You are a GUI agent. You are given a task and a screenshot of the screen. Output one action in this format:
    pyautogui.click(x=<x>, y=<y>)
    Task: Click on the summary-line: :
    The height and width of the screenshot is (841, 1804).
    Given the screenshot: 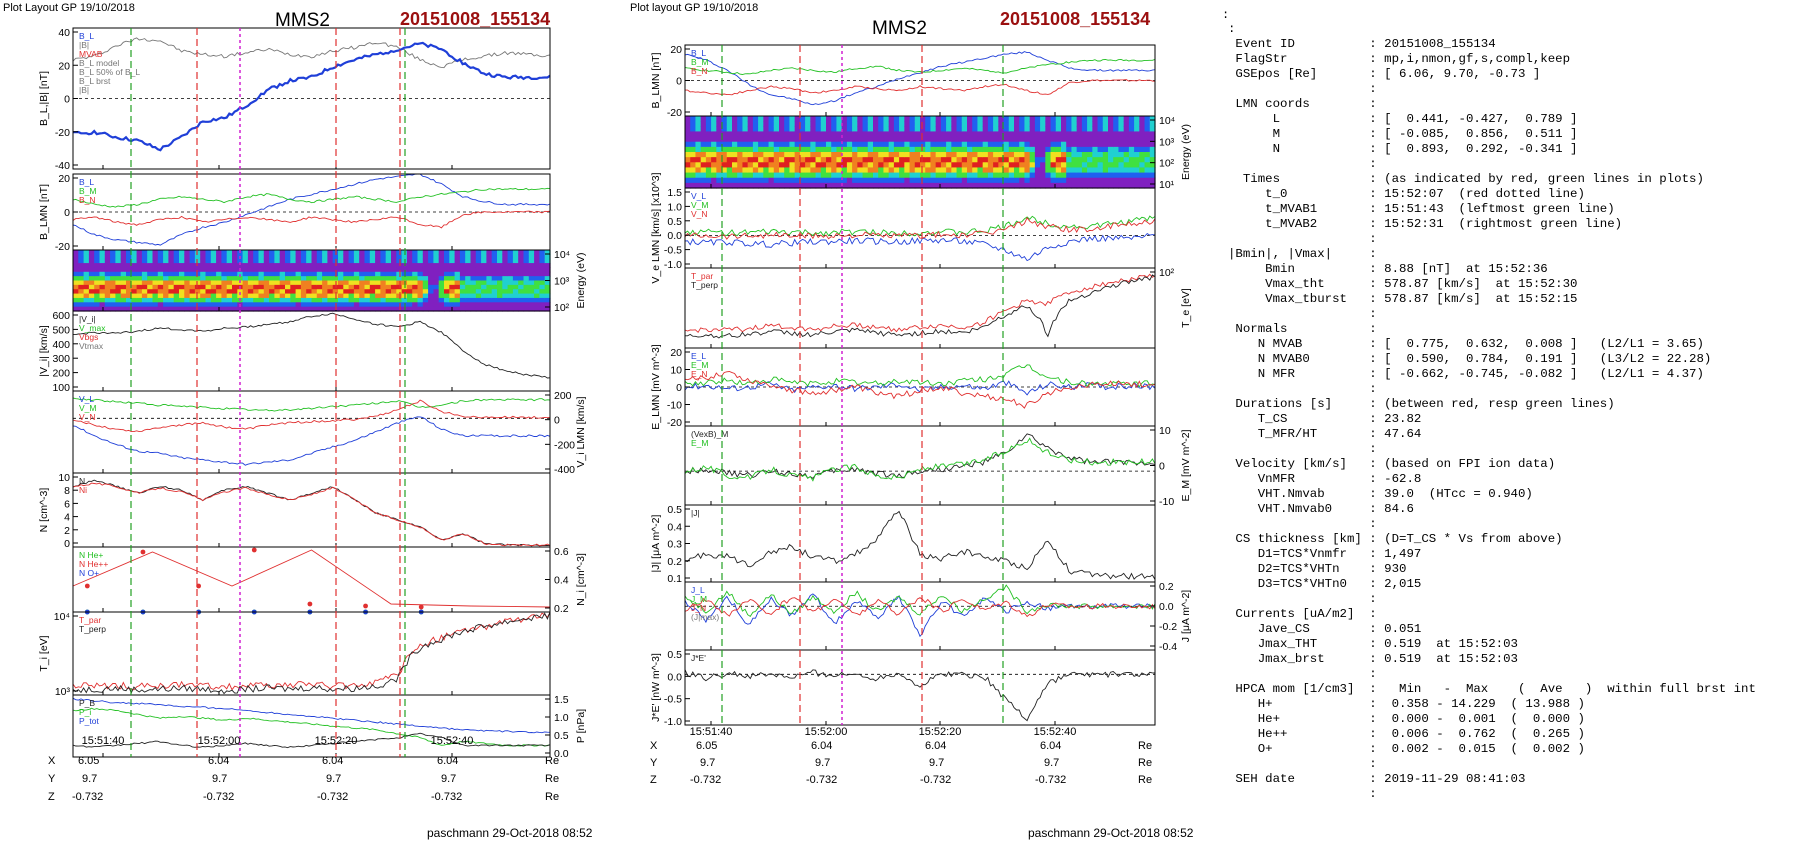 What is the action you would take?
    pyautogui.click(x=1302, y=164)
    